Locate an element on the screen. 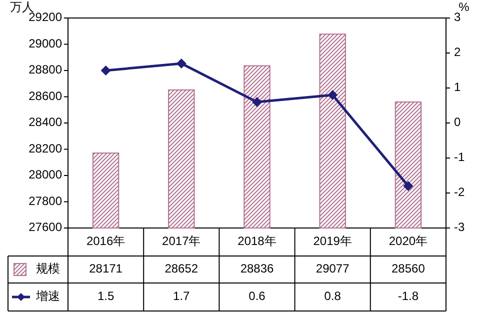 The width and height of the screenshot is (496, 321). y2-tick-label: 1 is located at coordinates (457, 87).